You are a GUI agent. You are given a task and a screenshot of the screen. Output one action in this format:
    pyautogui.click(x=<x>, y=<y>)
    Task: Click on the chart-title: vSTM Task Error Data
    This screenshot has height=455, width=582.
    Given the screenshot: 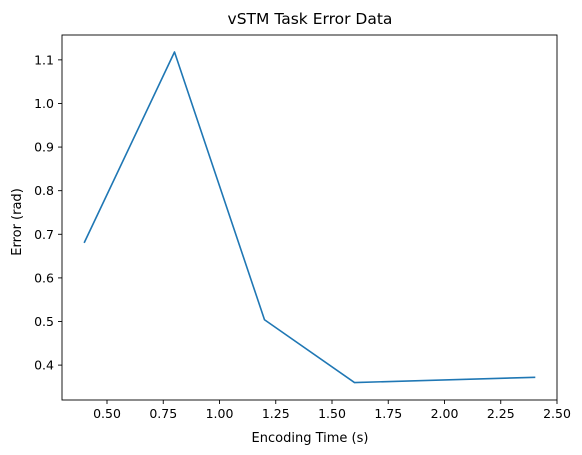 What is the action you would take?
    pyautogui.click(x=310, y=19)
    